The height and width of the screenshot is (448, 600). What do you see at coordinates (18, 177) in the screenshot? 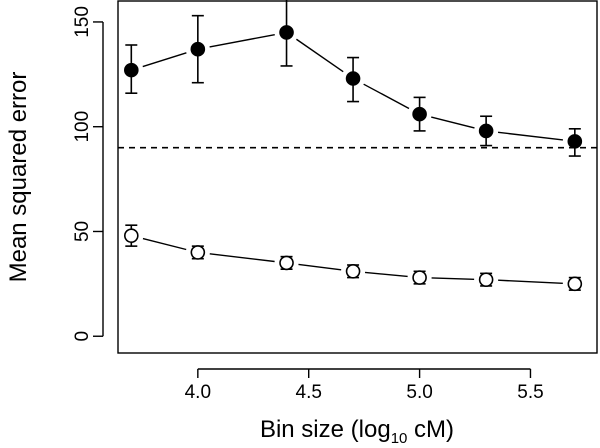
I see `y-axis-label: Mean squared error` at bounding box center [18, 177].